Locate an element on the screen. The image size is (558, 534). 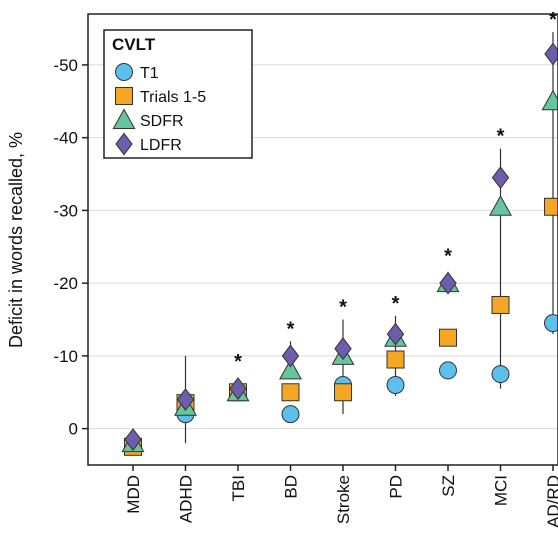
y-tick-label: -30 is located at coordinates (65, 210).